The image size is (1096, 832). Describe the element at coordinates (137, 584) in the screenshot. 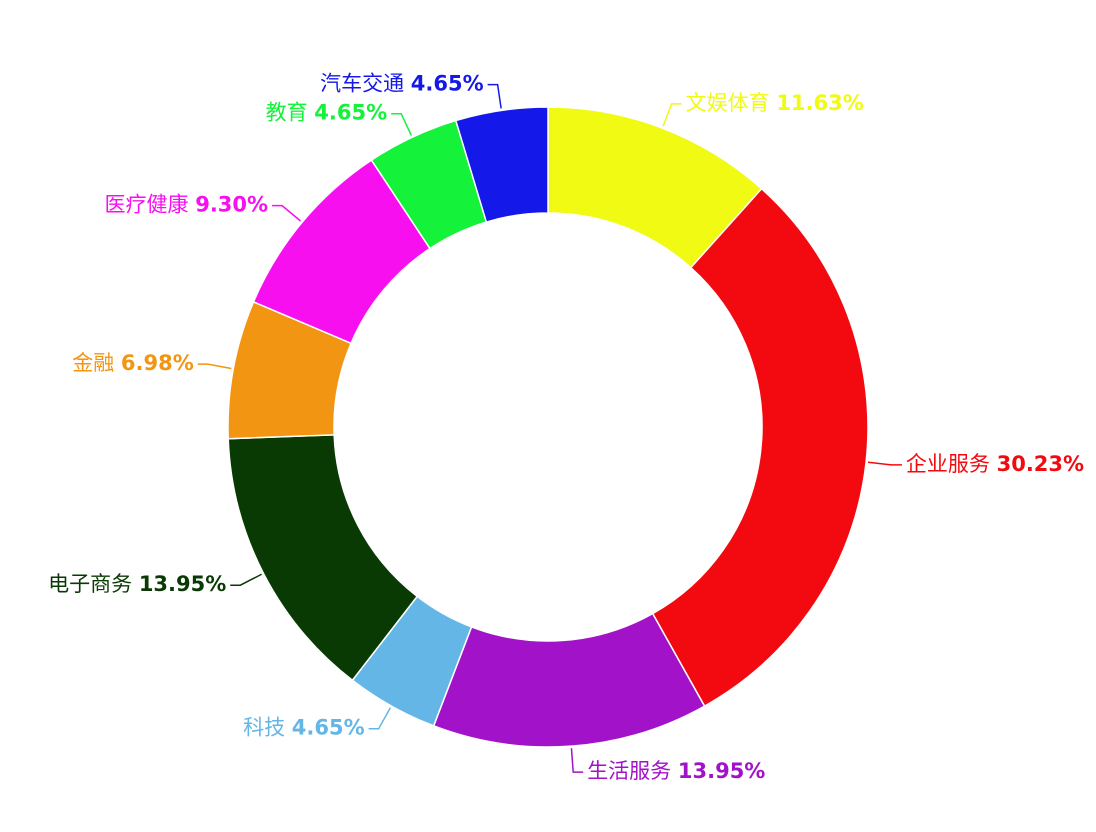

I see `slice-label: 电子商务 13.95%` at that location.